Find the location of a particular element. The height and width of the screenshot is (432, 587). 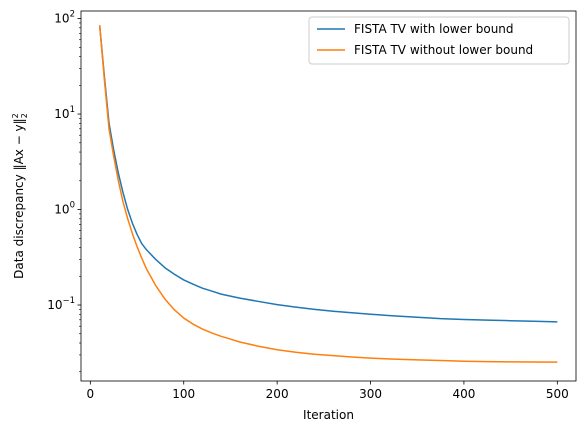

x-axis-label: Iteration is located at coordinates (328, 415).